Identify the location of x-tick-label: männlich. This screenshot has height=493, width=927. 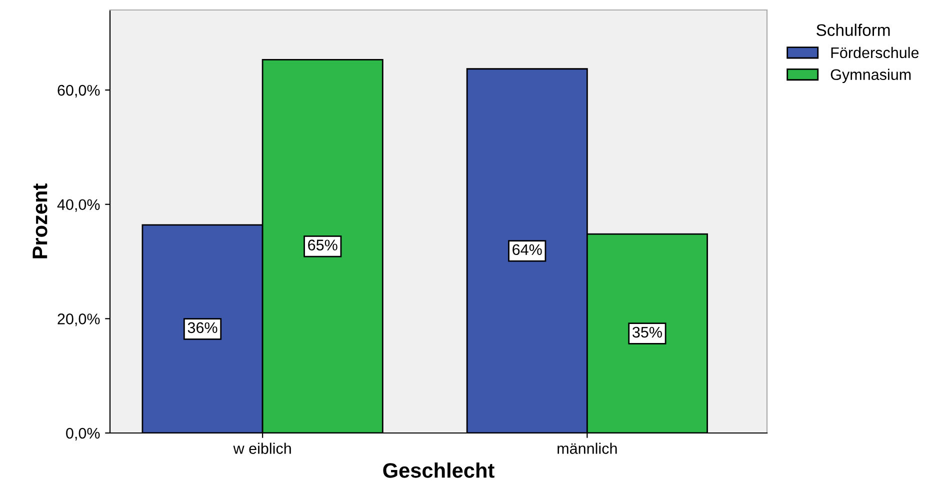
(587, 448).